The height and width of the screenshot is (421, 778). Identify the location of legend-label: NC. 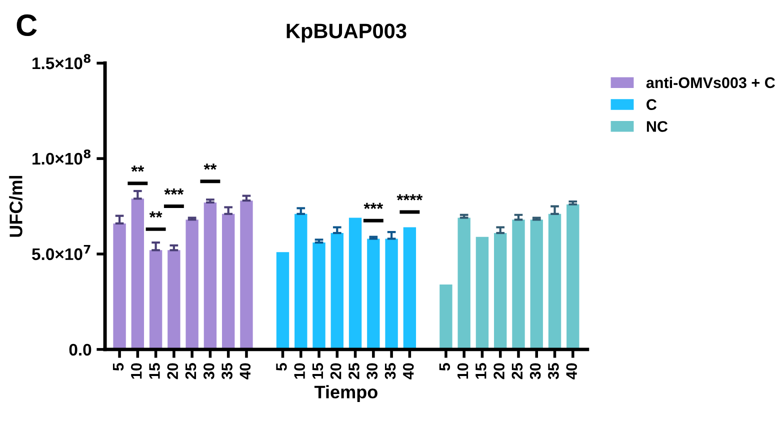
(657, 126).